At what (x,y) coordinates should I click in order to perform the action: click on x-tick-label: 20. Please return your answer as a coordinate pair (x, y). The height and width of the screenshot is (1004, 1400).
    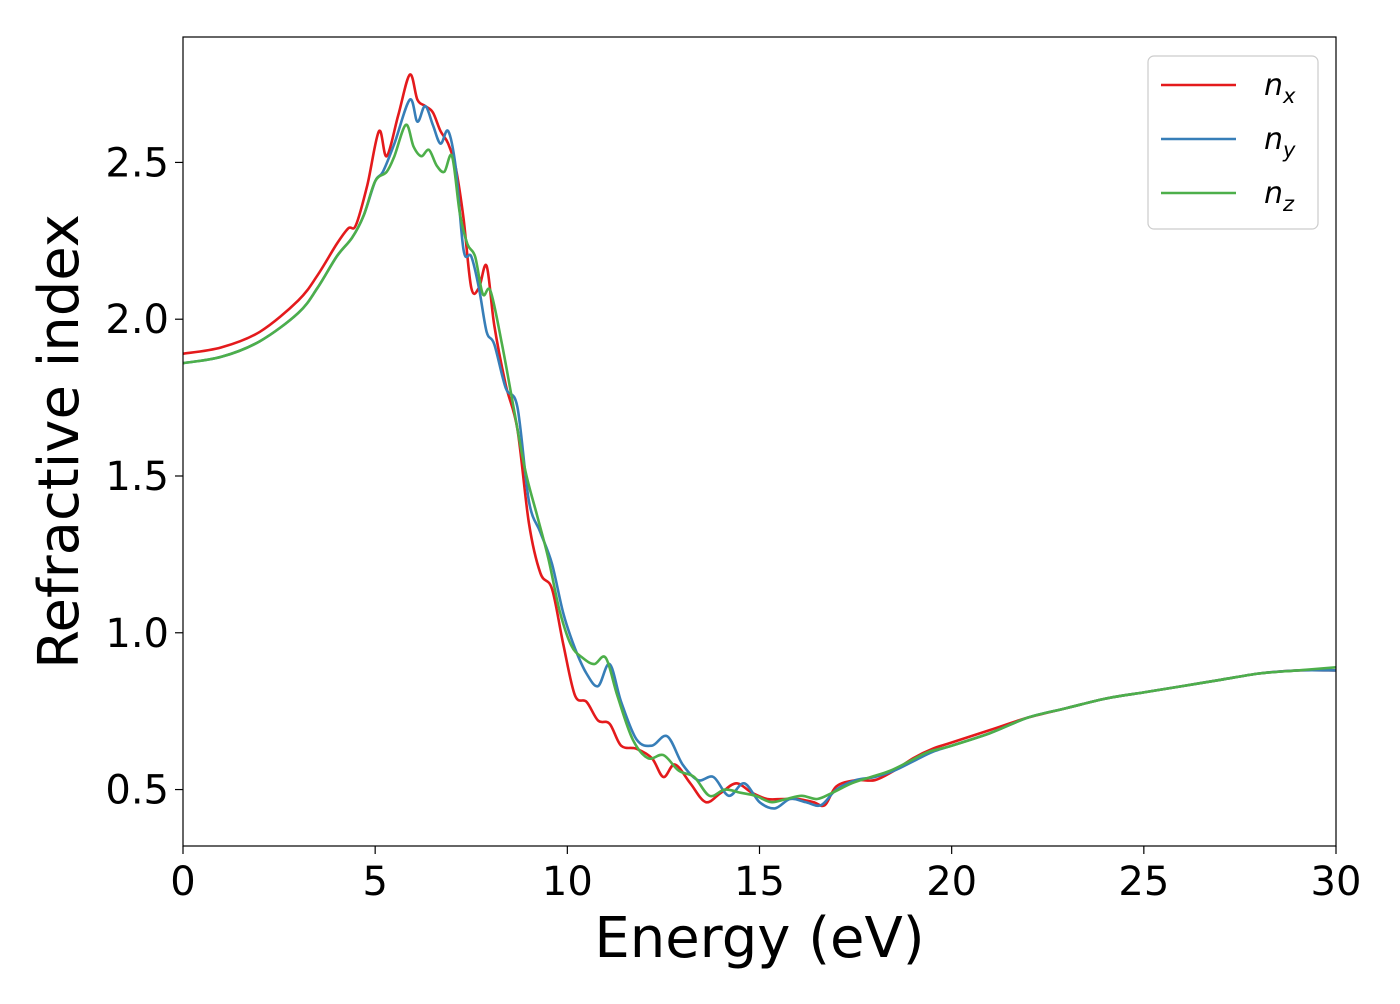
    Looking at the image, I should click on (951, 882).